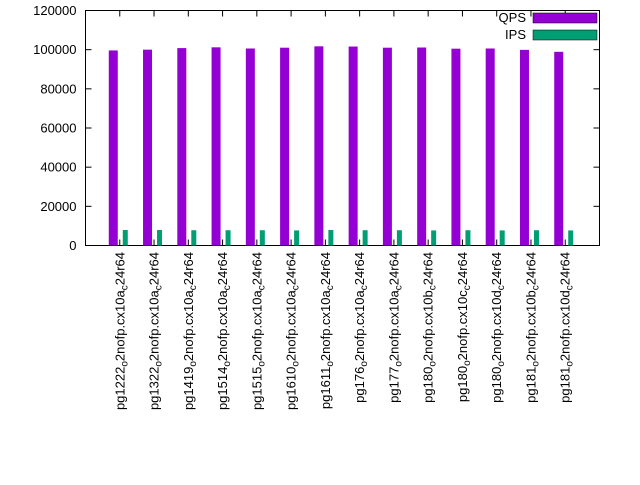 This screenshot has width=640, height=485. Describe the element at coordinates (395, 327) in the screenshot. I see `x-tick-label: pg177o2nofp.cx10ac24r64` at that location.